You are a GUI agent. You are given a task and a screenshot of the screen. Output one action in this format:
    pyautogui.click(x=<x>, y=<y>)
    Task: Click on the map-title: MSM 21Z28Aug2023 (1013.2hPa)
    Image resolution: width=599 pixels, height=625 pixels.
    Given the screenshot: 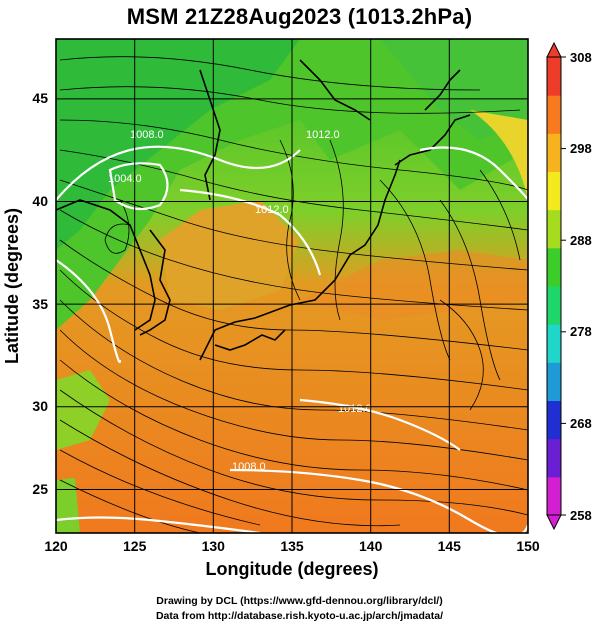 What is the action you would take?
    pyautogui.click(x=299, y=16)
    